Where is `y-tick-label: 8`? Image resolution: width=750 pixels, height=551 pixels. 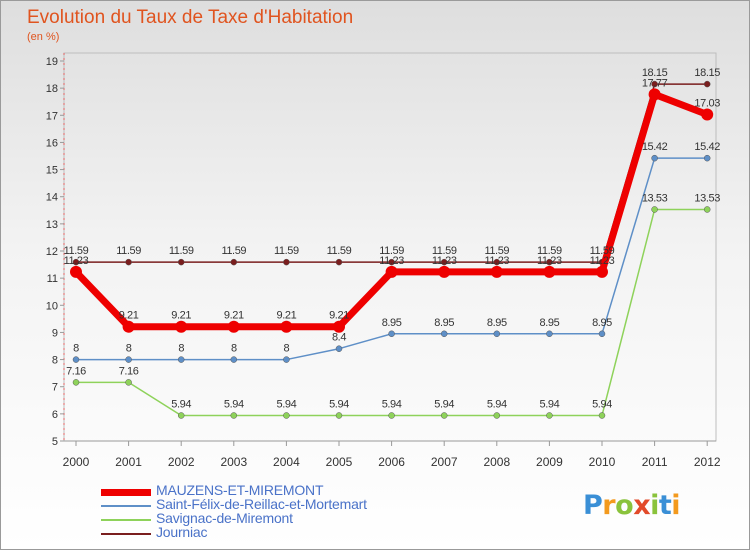 y-tick-label: 8 is located at coordinates (55, 361).